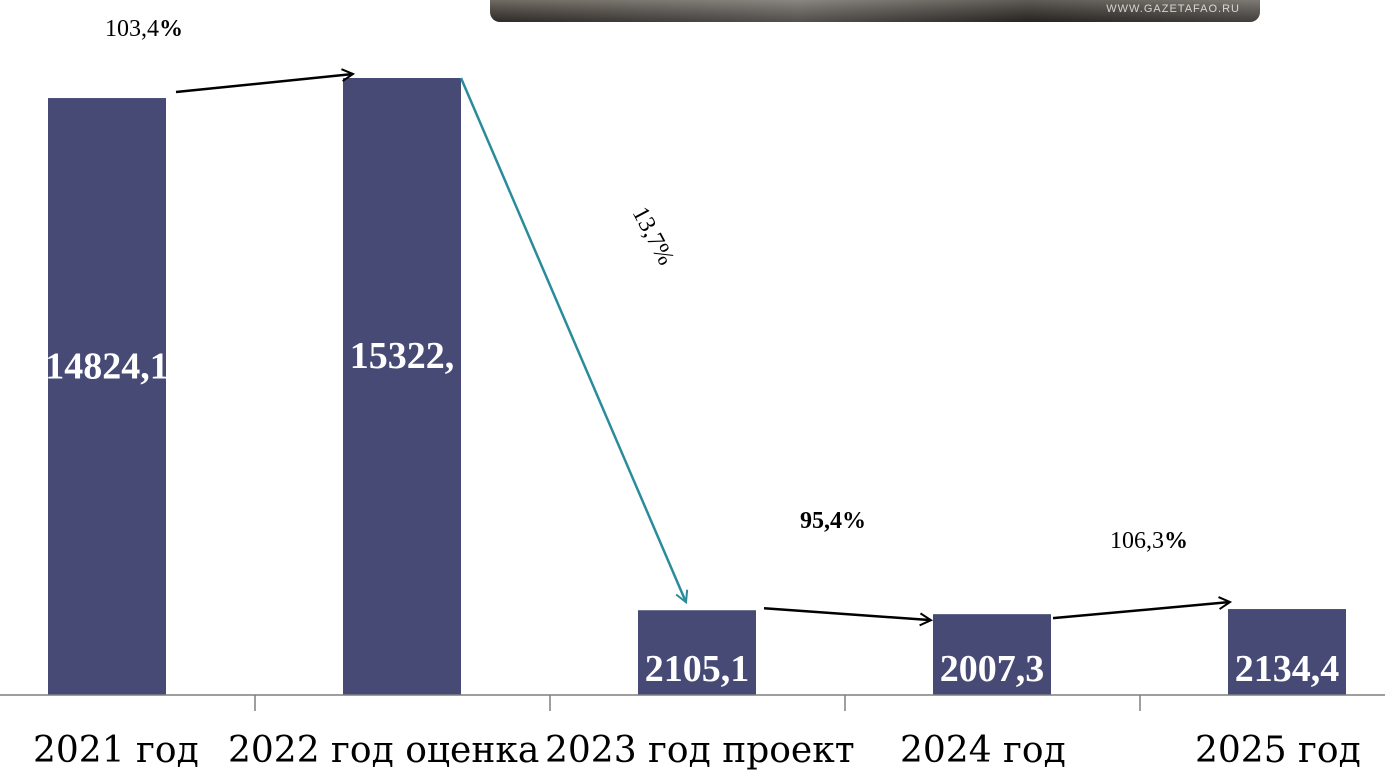 The height and width of the screenshot is (778, 1385). I want to click on header-photo-strip: WWW.GAZETAFAO.RU, so click(875, 11).